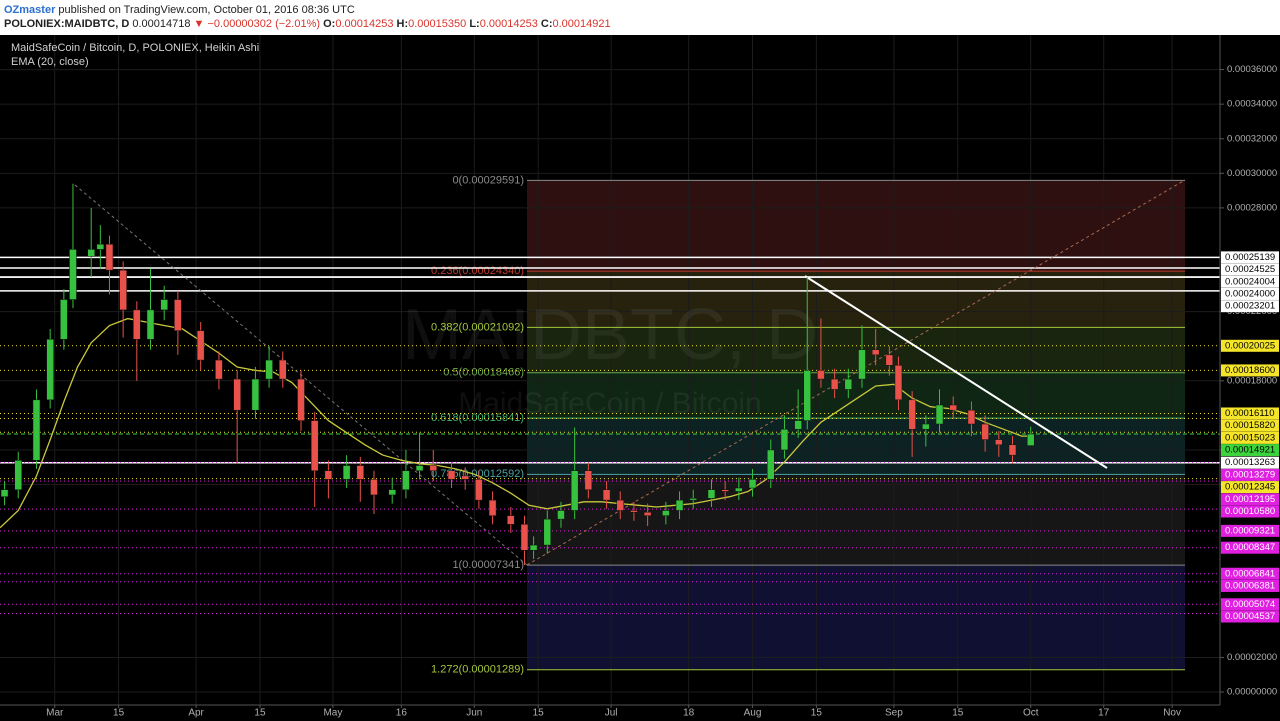 This screenshot has height=721, width=1280. What do you see at coordinates (689, 713) in the screenshot?
I see `x-tick-label: 18` at bounding box center [689, 713].